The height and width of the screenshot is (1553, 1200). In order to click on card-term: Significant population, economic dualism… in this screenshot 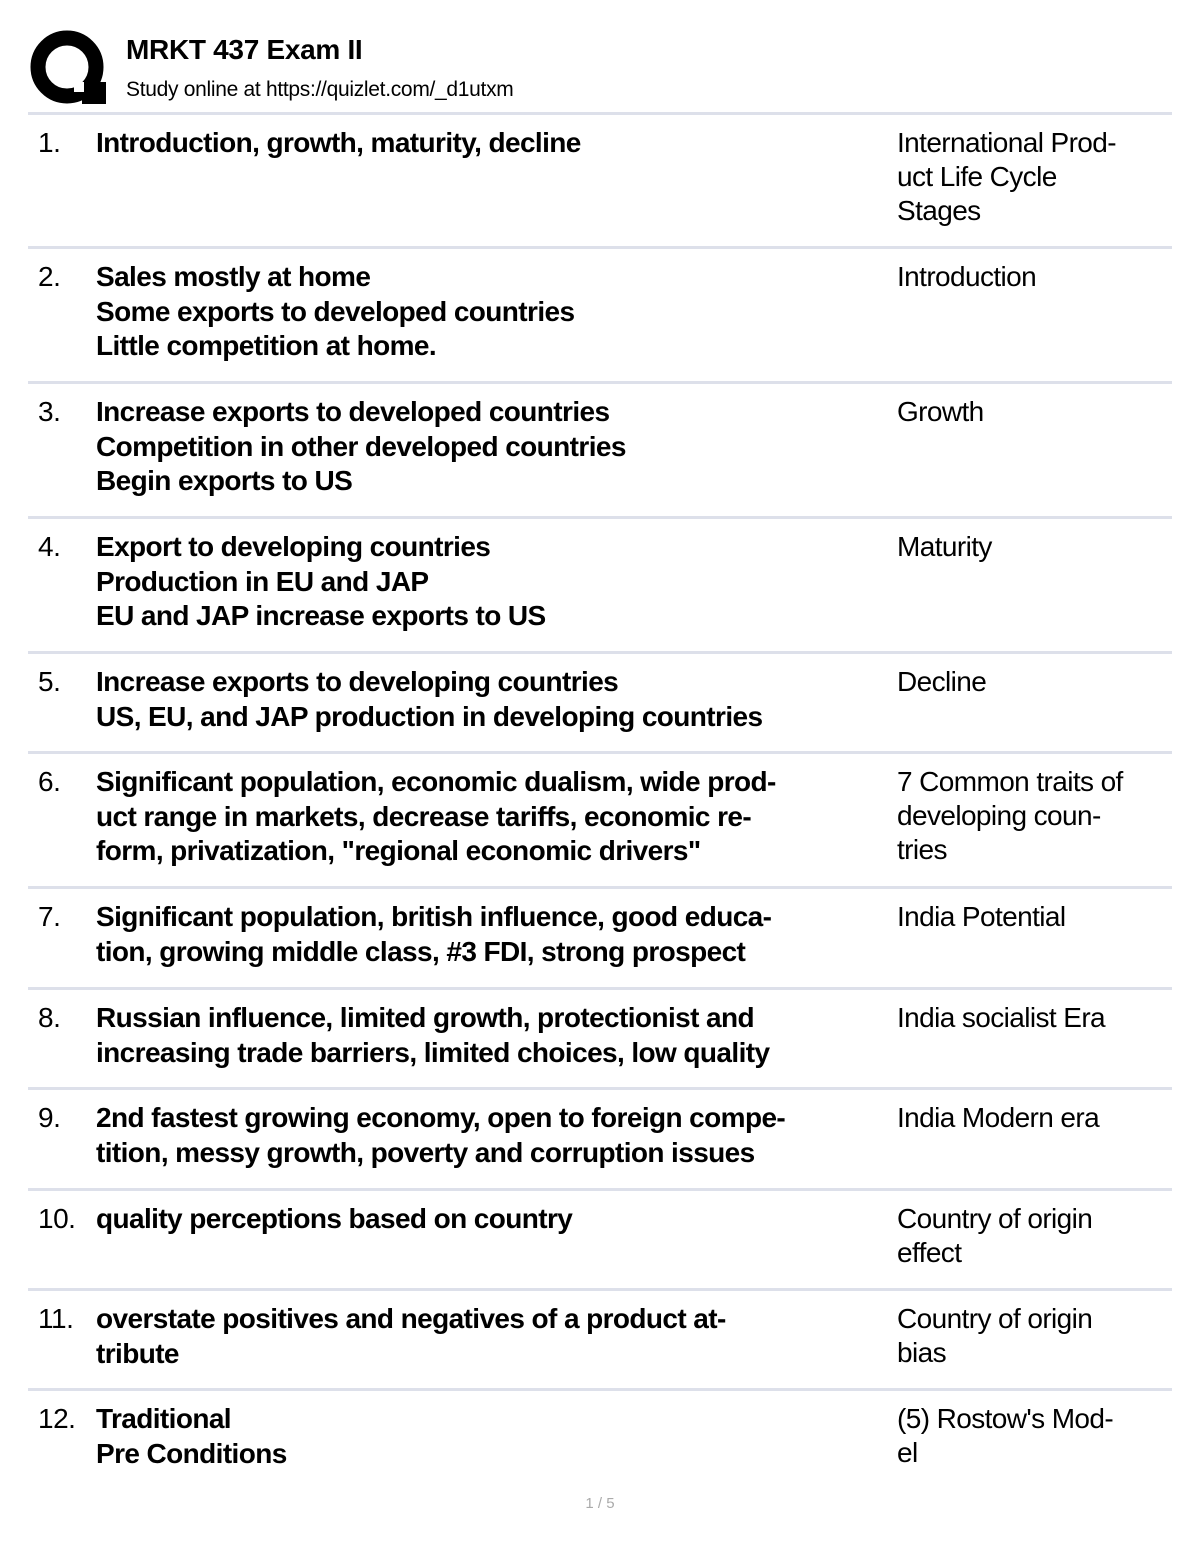, I will do `click(436, 816)`.